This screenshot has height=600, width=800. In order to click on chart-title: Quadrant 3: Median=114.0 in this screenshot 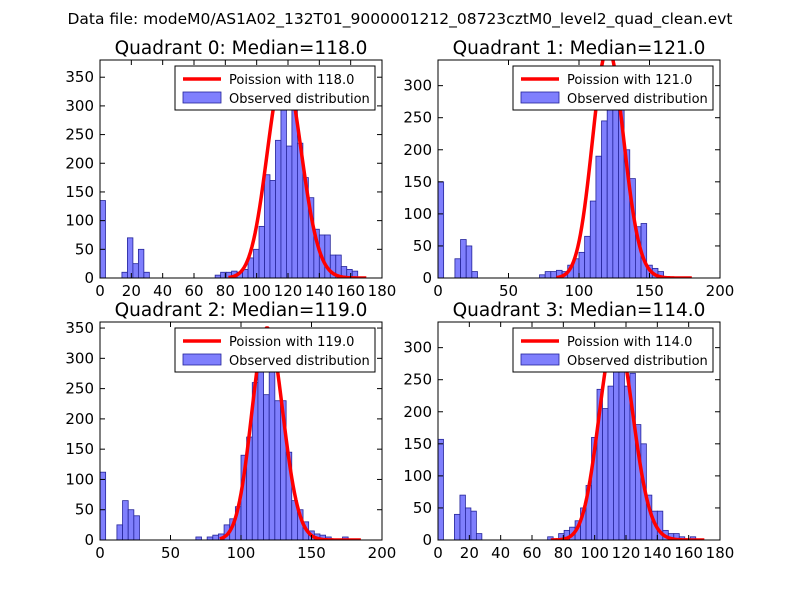, I will do `click(579, 310)`.